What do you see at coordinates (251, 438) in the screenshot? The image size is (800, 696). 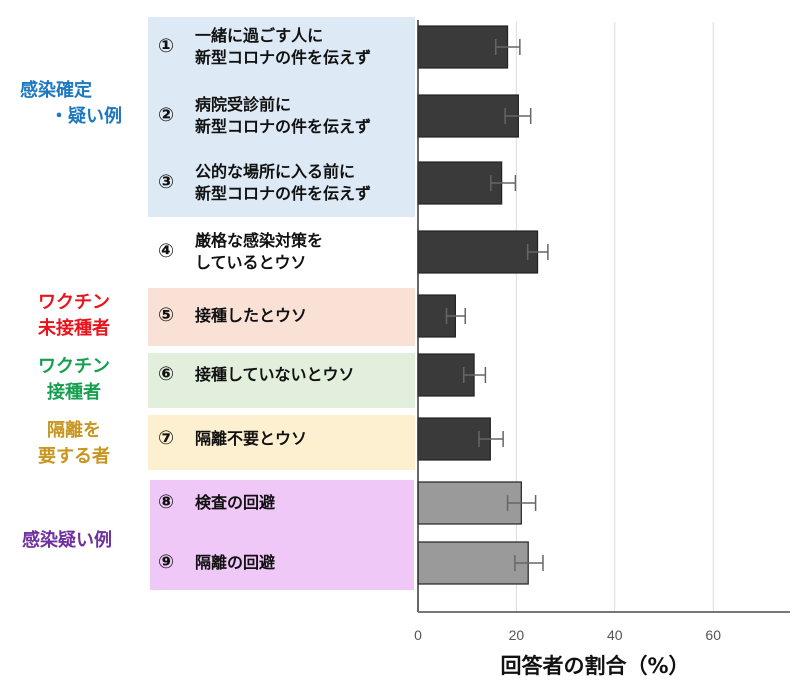 I see `category-label: 隔離不要とウソ` at bounding box center [251, 438].